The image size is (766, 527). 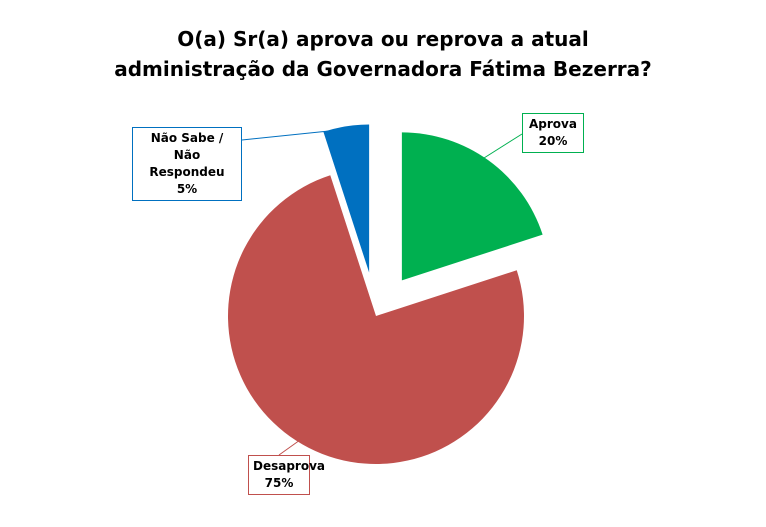 What do you see at coordinates (553, 133) in the screenshot?
I see `data-label: Aprova 20%` at bounding box center [553, 133].